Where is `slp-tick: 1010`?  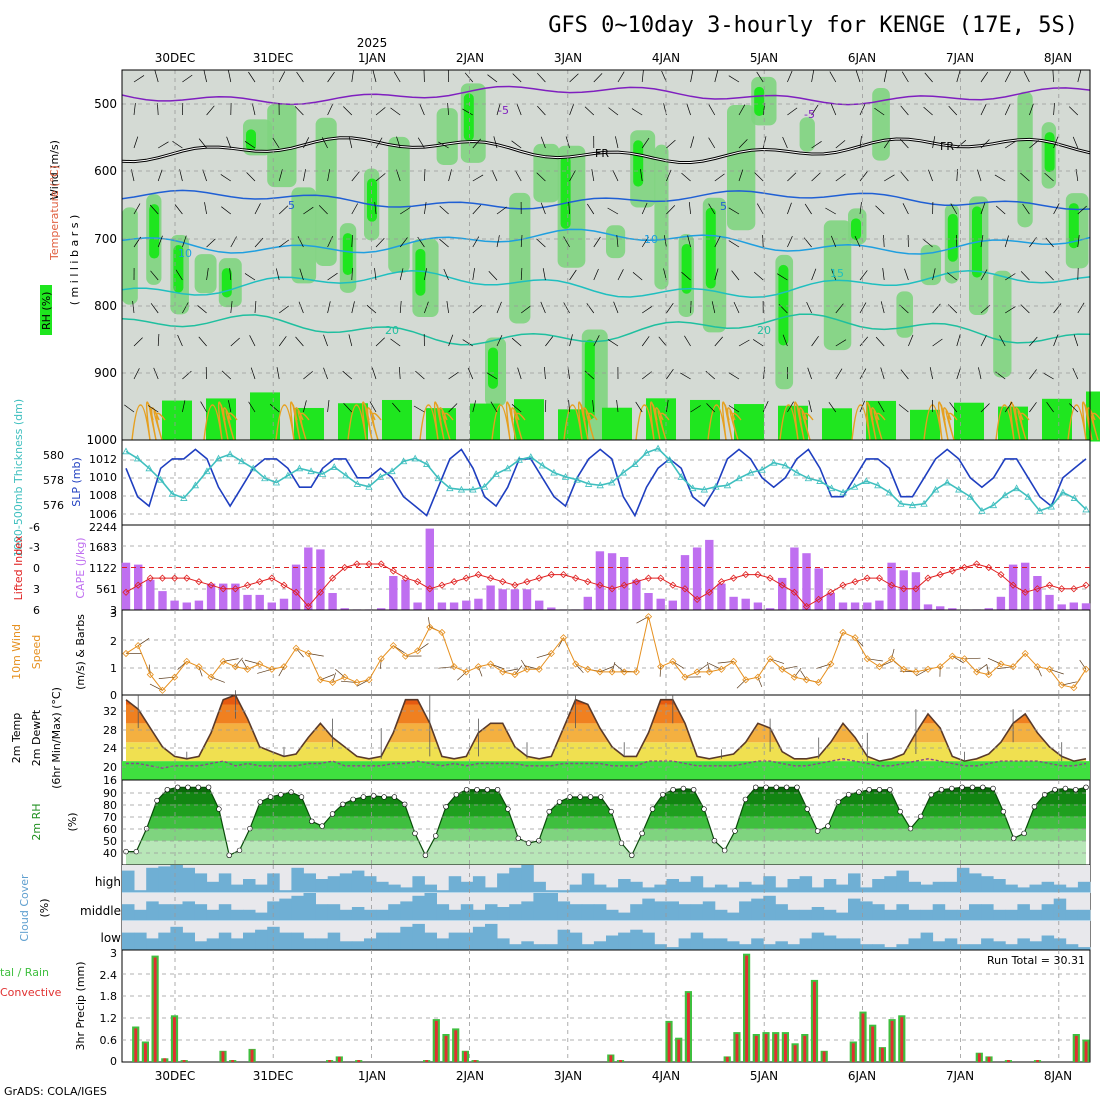
slp-tick: 1010 is located at coordinates (103, 477).